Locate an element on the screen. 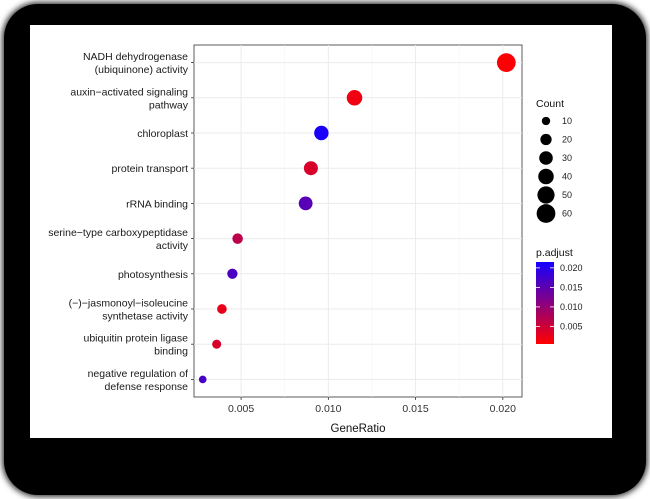 The image size is (650, 499). count-legend: Count 10 20 30 40 50 60 is located at coordinates (554, 160).